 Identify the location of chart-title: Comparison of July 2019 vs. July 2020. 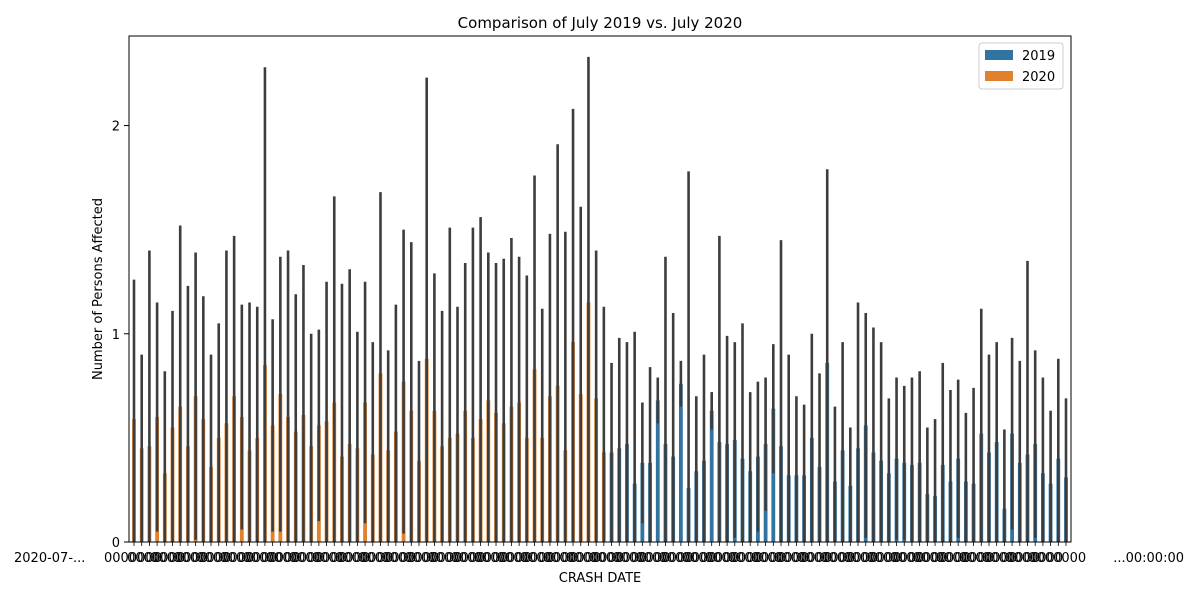
(600, 23).